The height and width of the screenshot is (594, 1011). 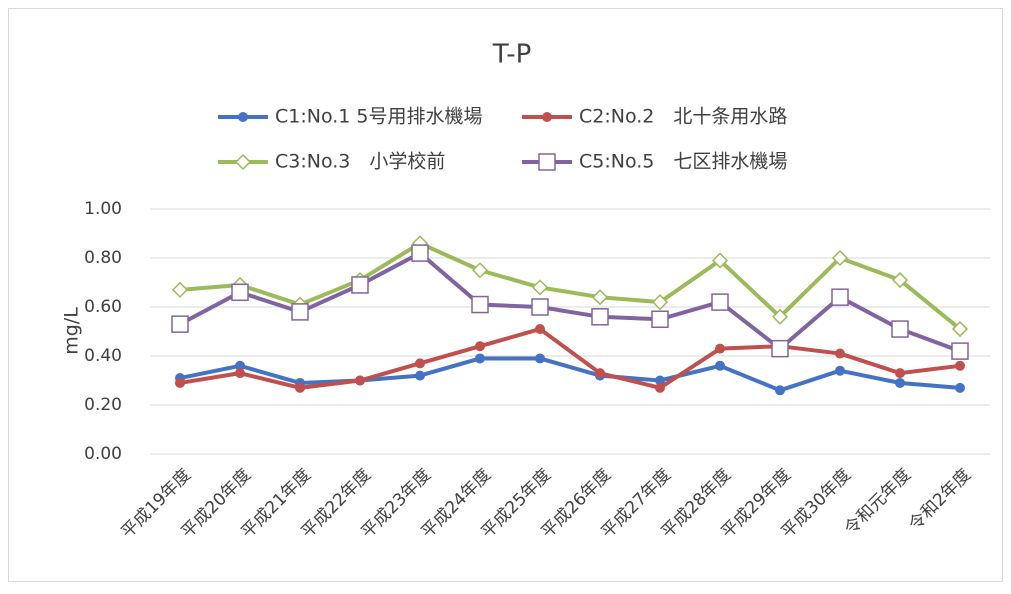 What do you see at coordinates (512, 55) in the screenshot?
I see `chart-title: T-P` at bounding box center [512, 55].